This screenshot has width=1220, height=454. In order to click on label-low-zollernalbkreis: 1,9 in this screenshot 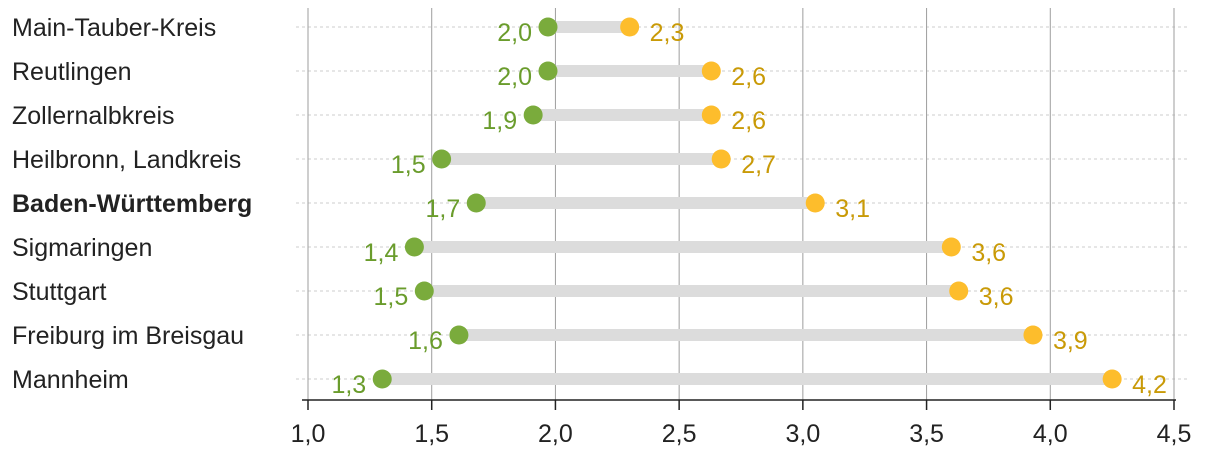, I will do `click(499, 121)`.